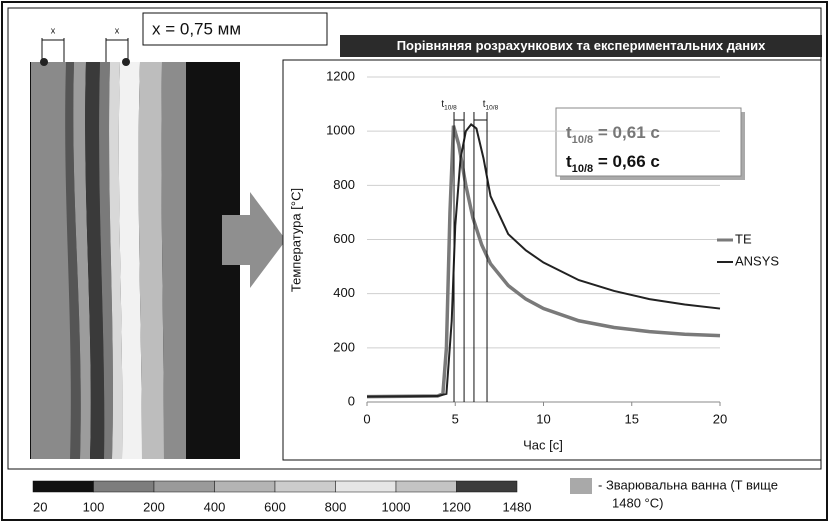  Describe the element at coordinates (720, 418) in the screenshot. I see `x-tick-label: 20` at that location.